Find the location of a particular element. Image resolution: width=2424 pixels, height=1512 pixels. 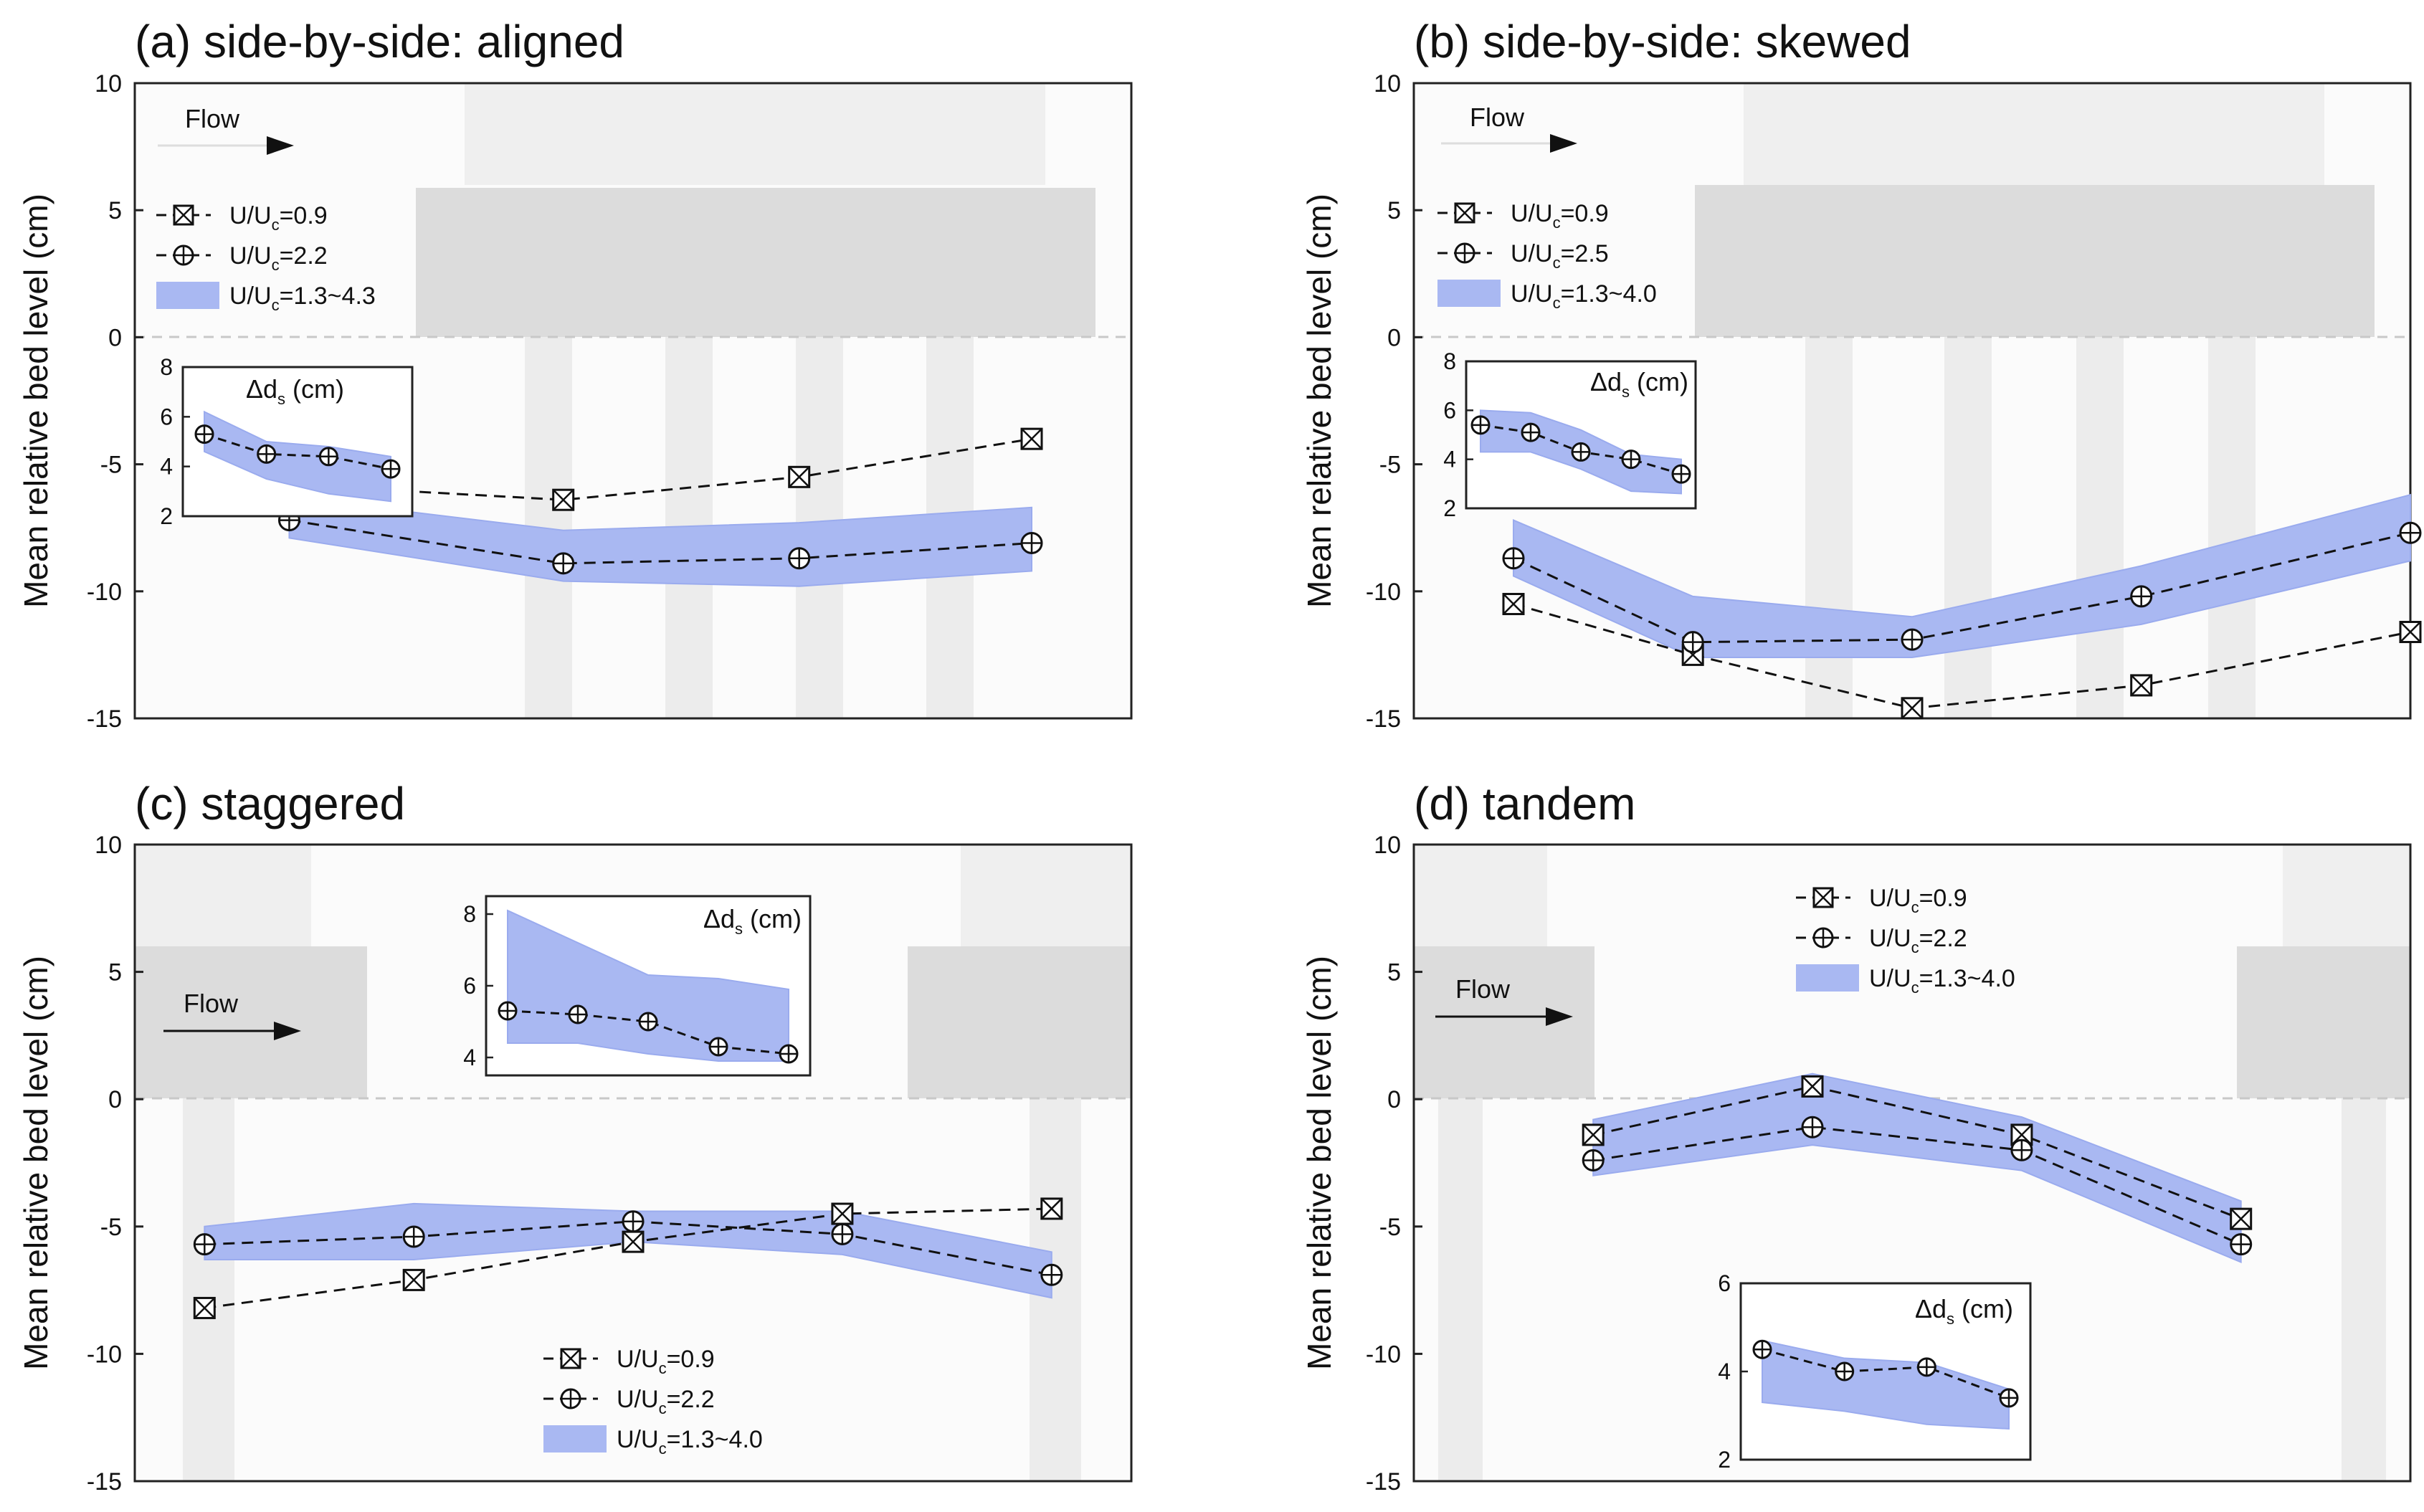

series-line is located at coordinates (1917, 1152).